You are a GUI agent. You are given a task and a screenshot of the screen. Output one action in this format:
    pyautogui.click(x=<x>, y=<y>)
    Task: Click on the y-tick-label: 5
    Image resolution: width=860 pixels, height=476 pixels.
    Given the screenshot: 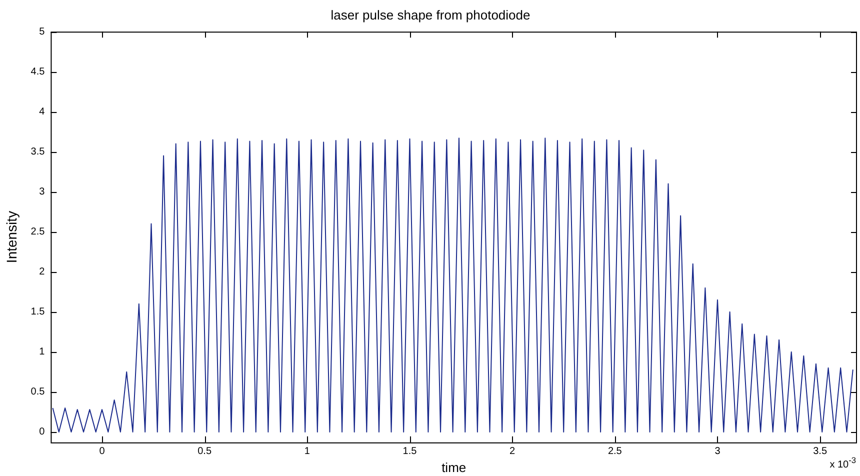 What is the action you would take?
    pyautogui.click(x=42, y=32)
    